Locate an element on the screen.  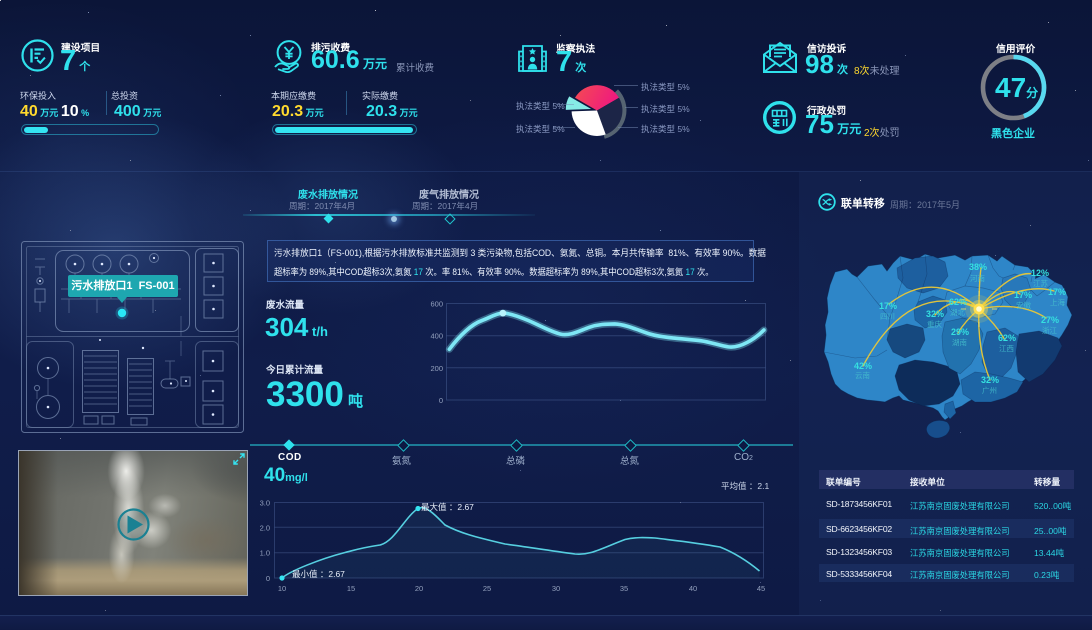
svg-text: 40 is located at coordinates (693, 588).